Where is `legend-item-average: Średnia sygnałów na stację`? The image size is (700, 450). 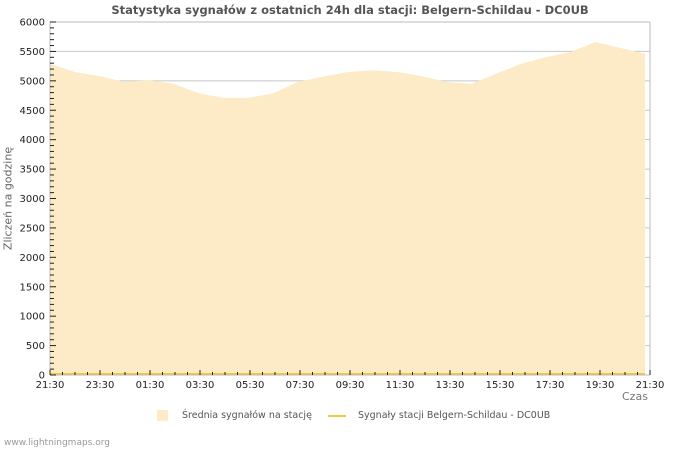
legend-item-average: Średnia sygnałów na stację is located at coordinates (234, 415).